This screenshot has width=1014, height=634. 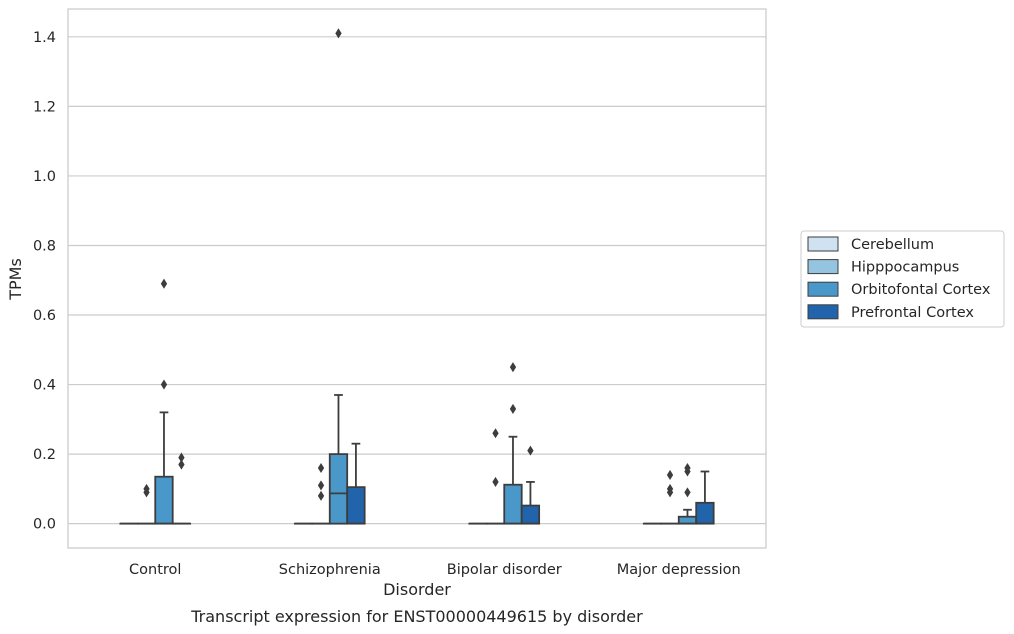 I want to click on y-tick-labels: 0.0 0.2 0.4 0.6 0.8 1.0 1.2 1.4, so click(x=44, y=281).